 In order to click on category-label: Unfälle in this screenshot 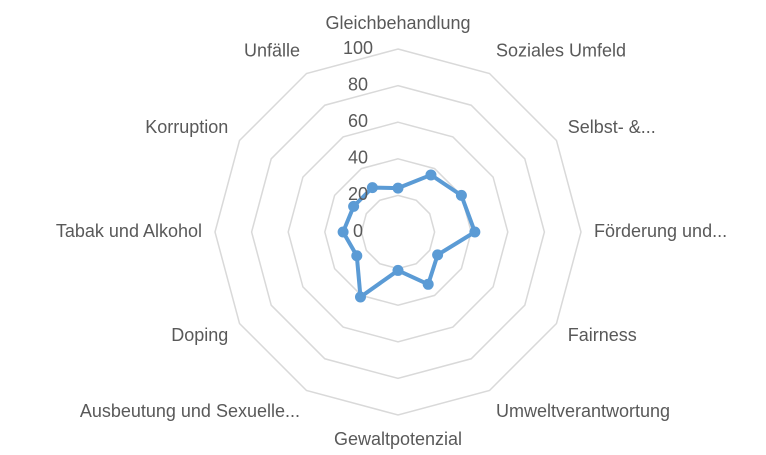, I will do `click(272, 51)`.